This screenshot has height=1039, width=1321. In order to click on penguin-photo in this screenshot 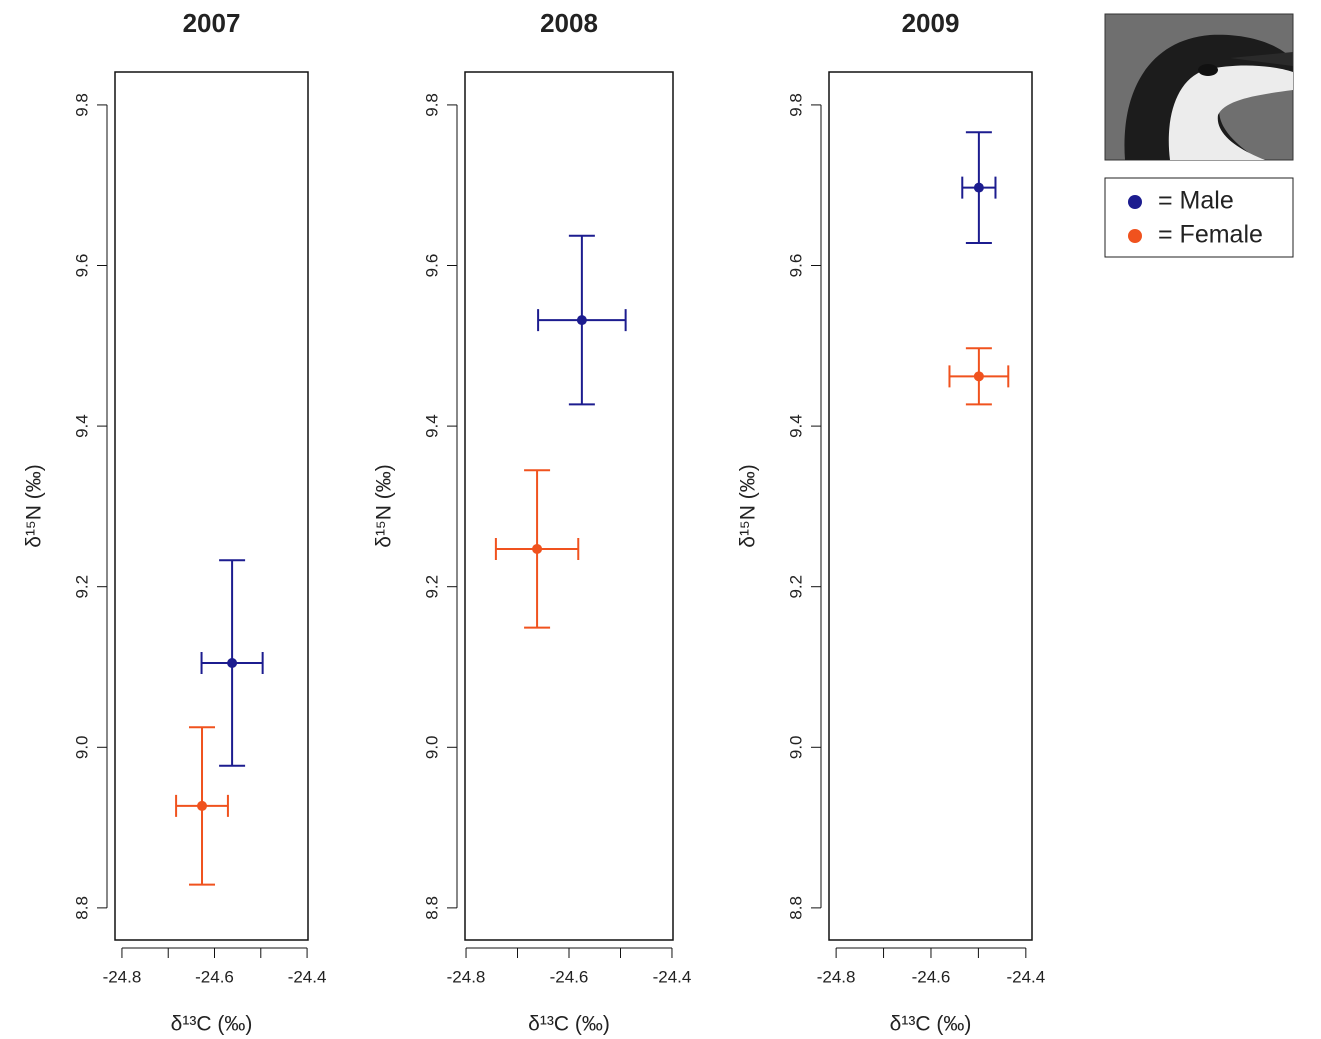, I will do `click(1199, 87)`.